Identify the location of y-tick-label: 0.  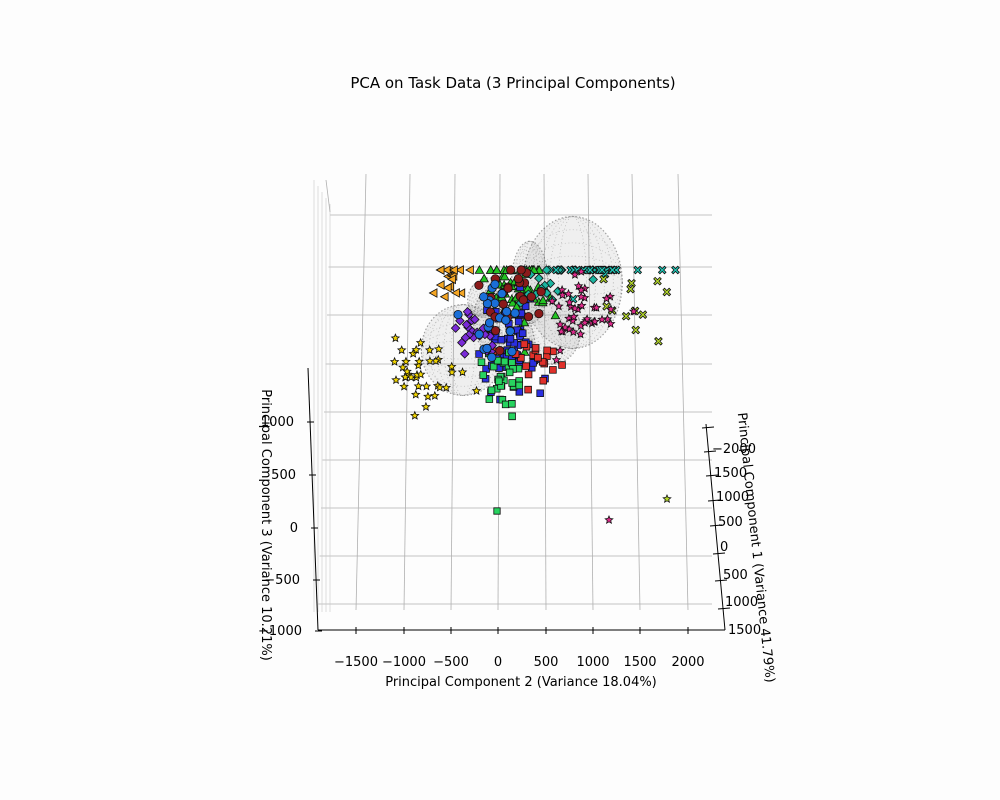
(294, 528).